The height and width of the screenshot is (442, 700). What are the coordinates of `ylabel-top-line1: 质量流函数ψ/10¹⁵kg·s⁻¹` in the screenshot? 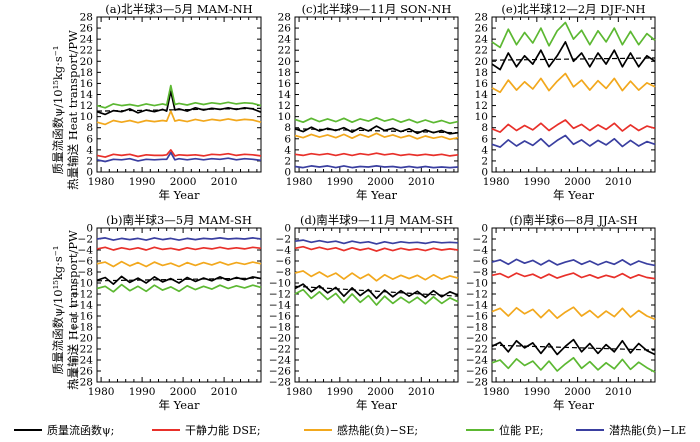 It's located at (58, 110).